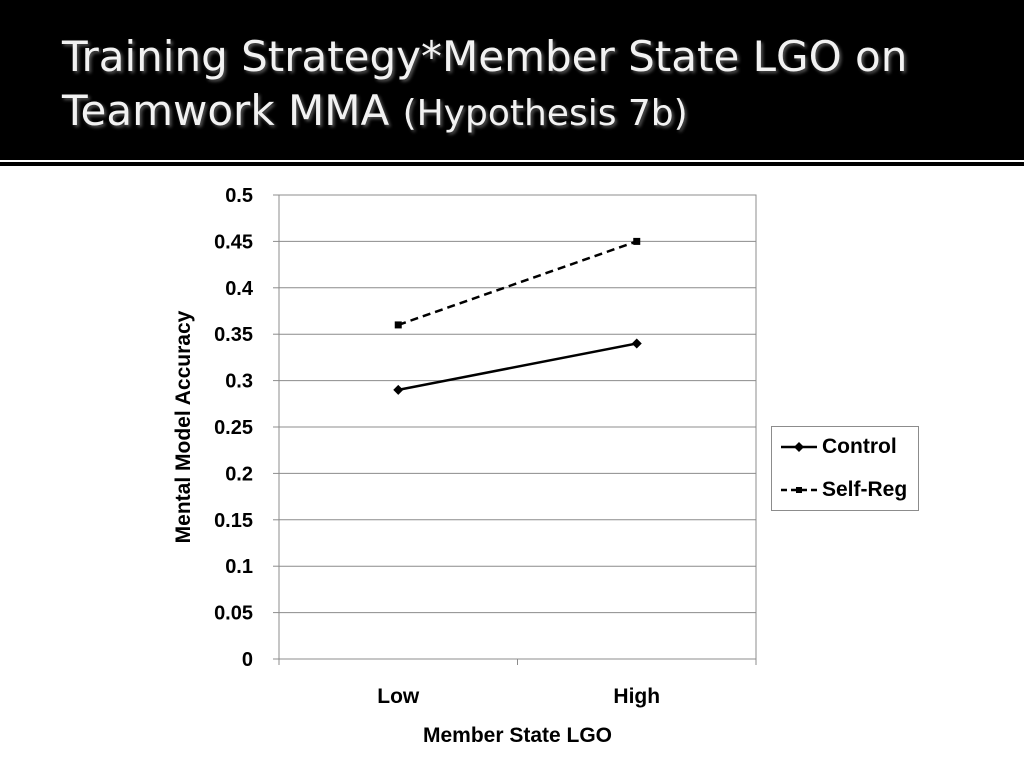 This screenshot has height=768, width=1024. I want to click on legend-swatch-self-reg, so click(799, 490).